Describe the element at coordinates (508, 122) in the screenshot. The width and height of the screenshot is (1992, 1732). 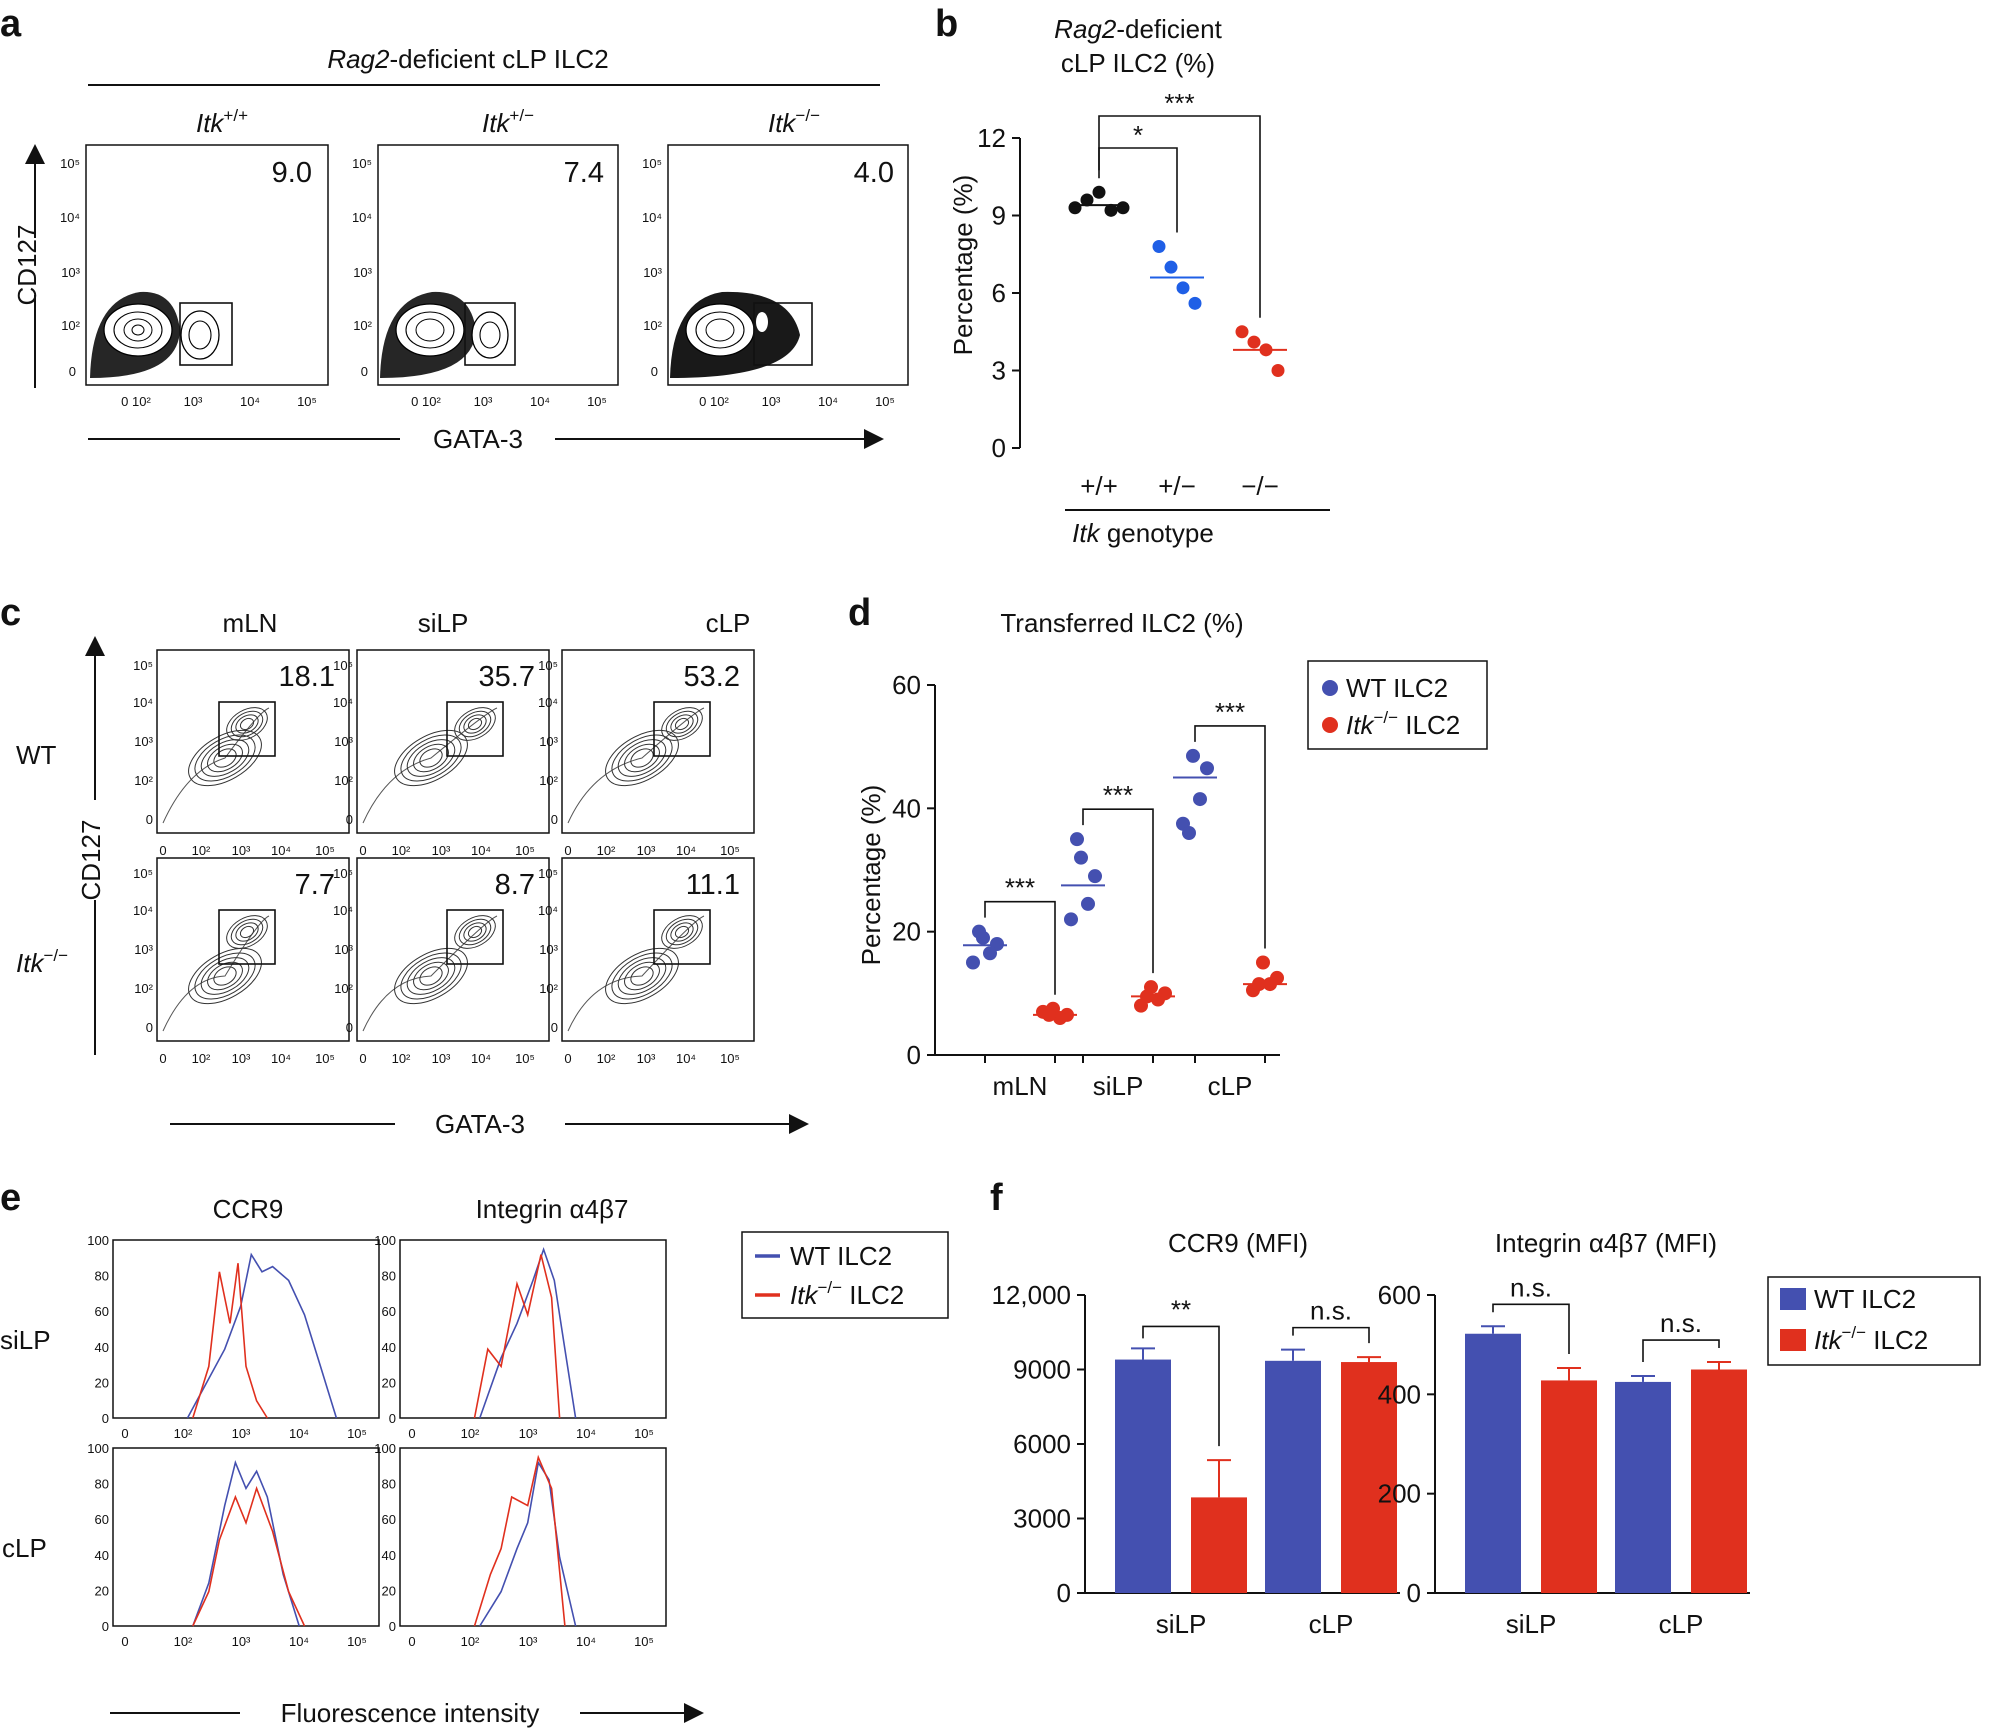
I see `panel-a-plot-2-title: Itk+/−` at that location.